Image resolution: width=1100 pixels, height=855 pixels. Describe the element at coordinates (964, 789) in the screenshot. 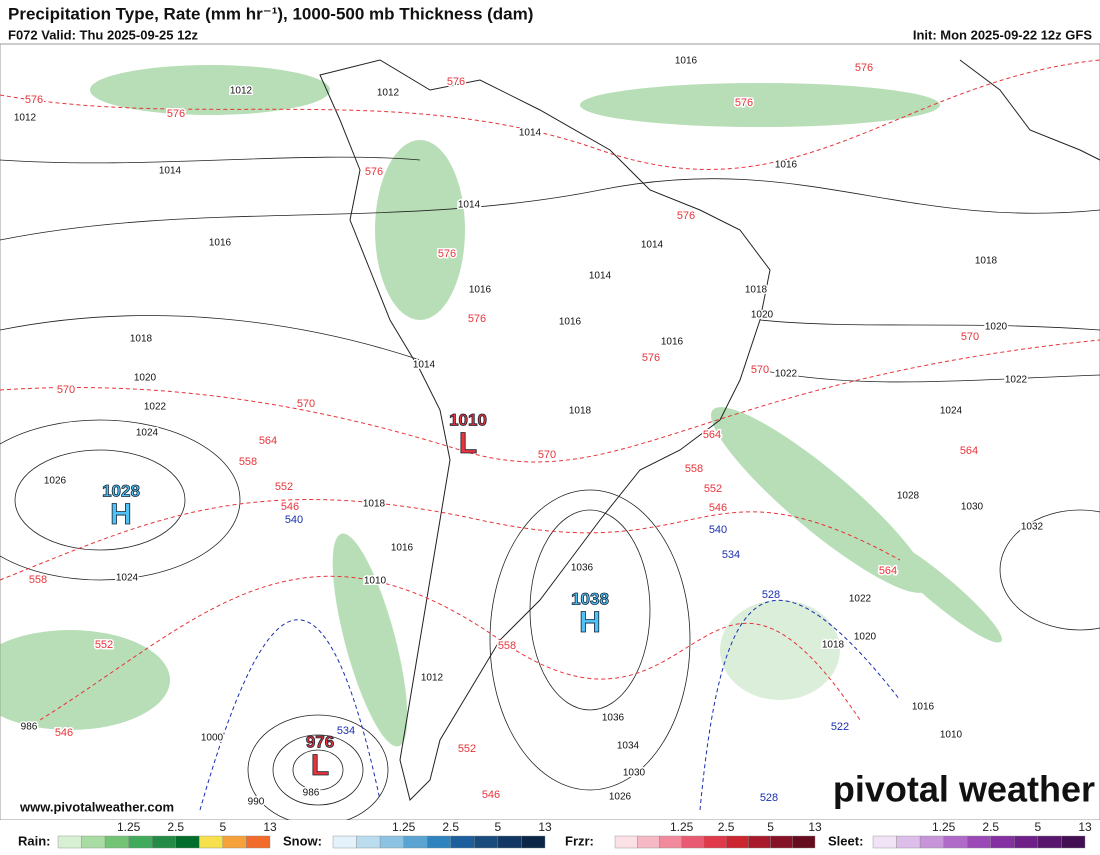

I see `logo: pivotal weather` at that location.